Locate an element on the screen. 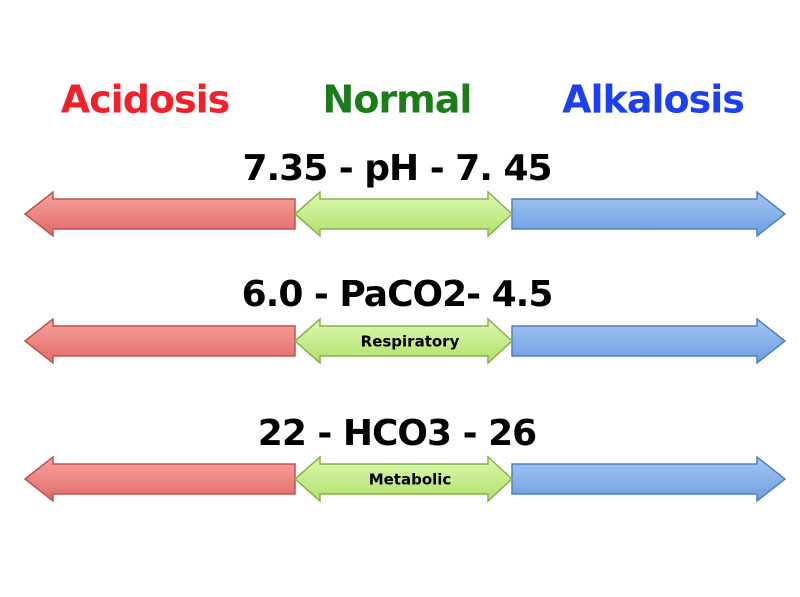 The width and height of the screenshot is (800, 597). range-label: 22 - HCO3 - 26 is located at coordinates (397, 433).